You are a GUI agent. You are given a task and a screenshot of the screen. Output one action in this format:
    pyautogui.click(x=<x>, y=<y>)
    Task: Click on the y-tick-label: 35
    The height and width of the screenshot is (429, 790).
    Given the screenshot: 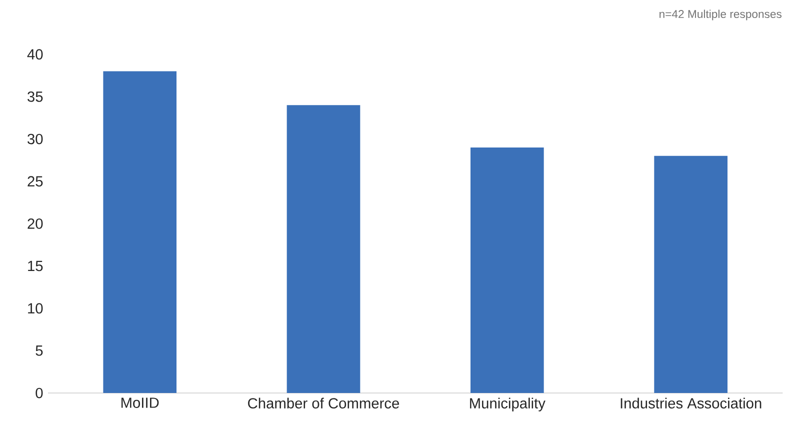 What is the action you would take?
    pyautogui.click(x=35, y=96)
    